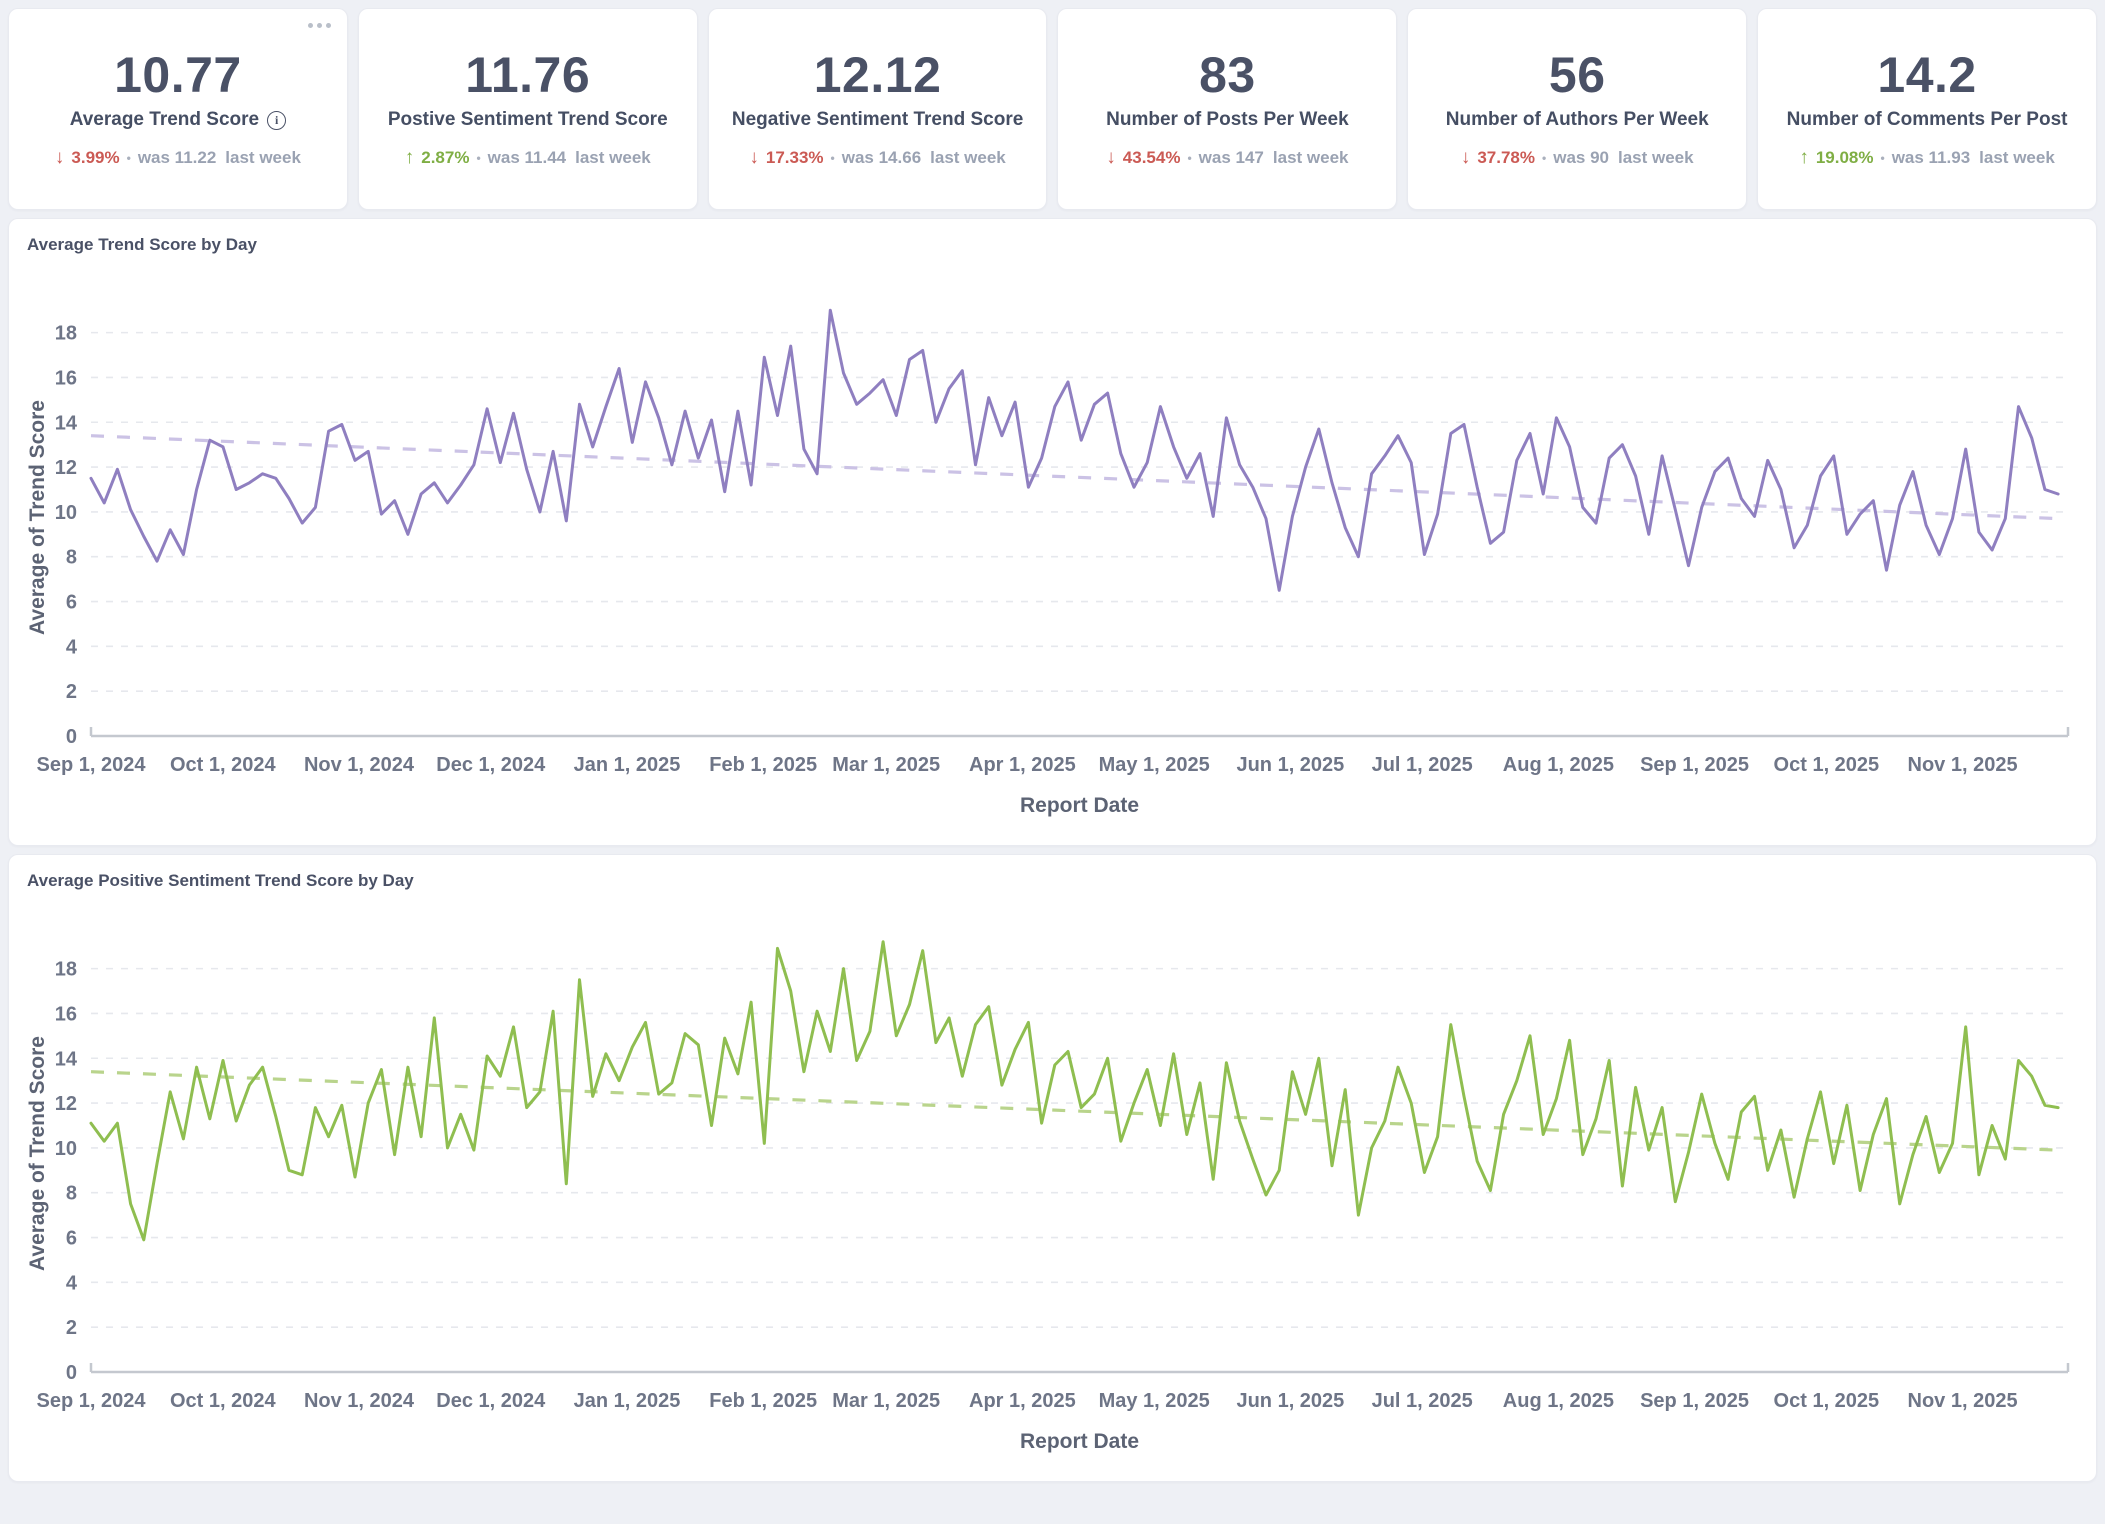  Describe the element at coordinates (1558, 765) in the screenshot. I see `svg-text: Aug 1, 2025` at that location.